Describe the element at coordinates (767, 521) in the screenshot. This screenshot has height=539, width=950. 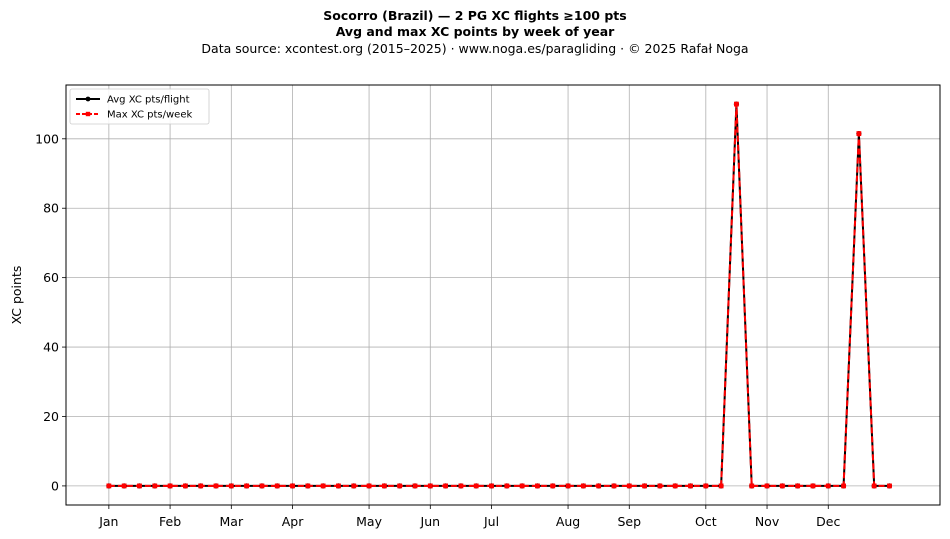
I see `x-tick-label: Nov` at that location.